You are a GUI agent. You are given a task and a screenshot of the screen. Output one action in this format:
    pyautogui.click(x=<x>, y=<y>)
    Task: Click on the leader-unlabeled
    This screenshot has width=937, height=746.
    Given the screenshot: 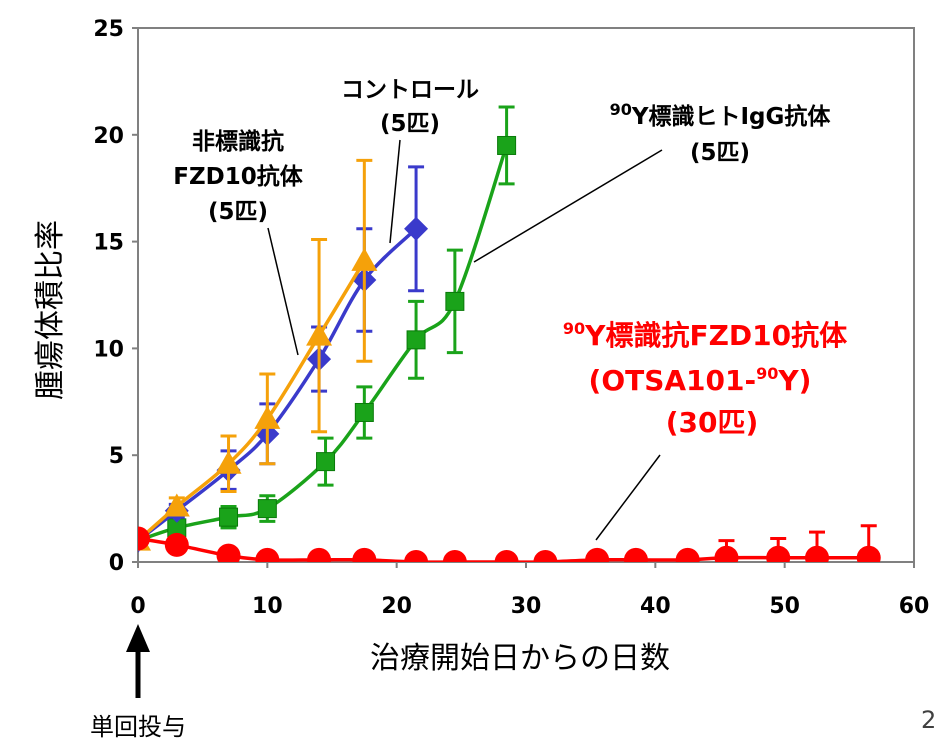 What is the action you would take?
    pyautogui.click(x=283, y=291)
    